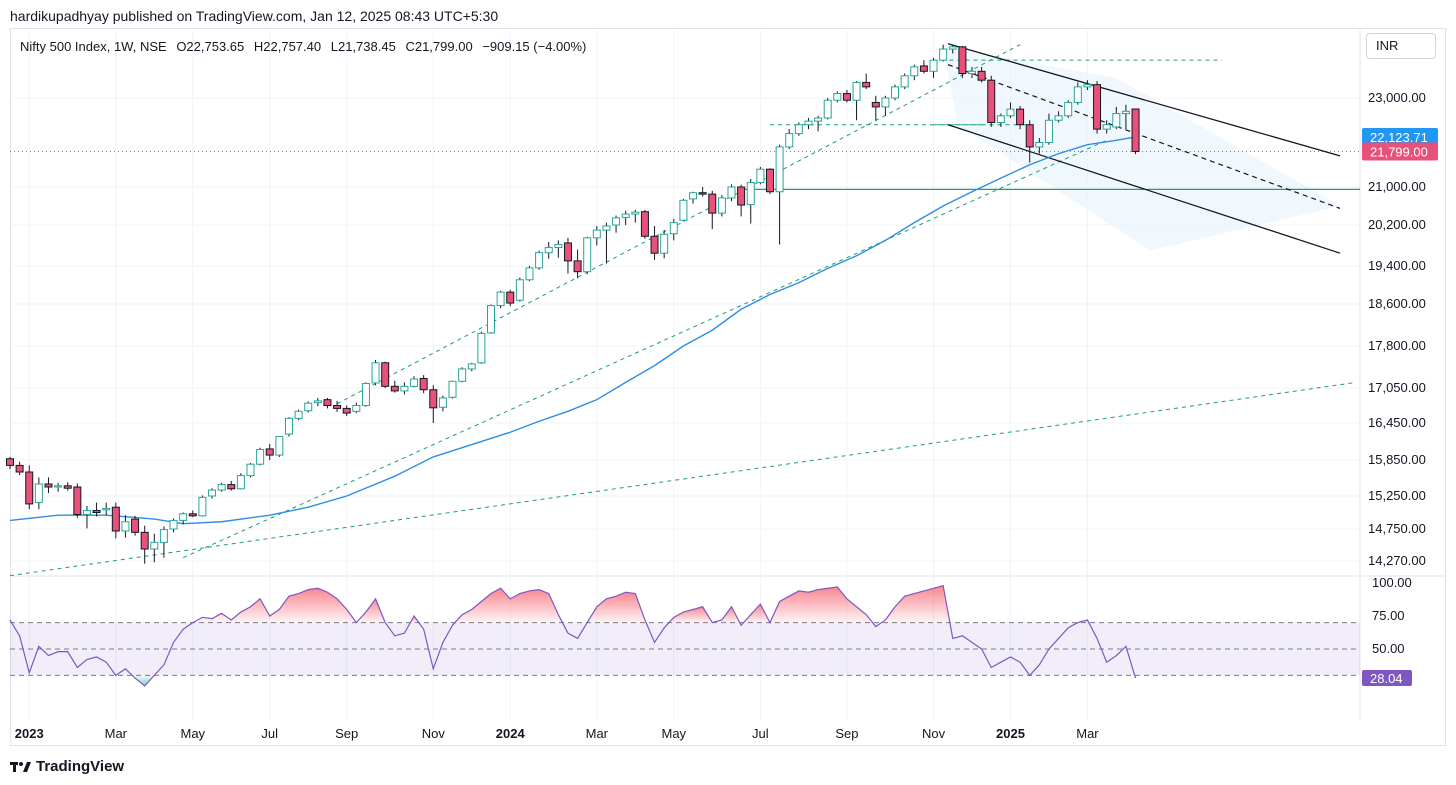 The width and height of the screenshot is (1456, 785). I want to click on currency-selector: INR, so click(1401, 46).